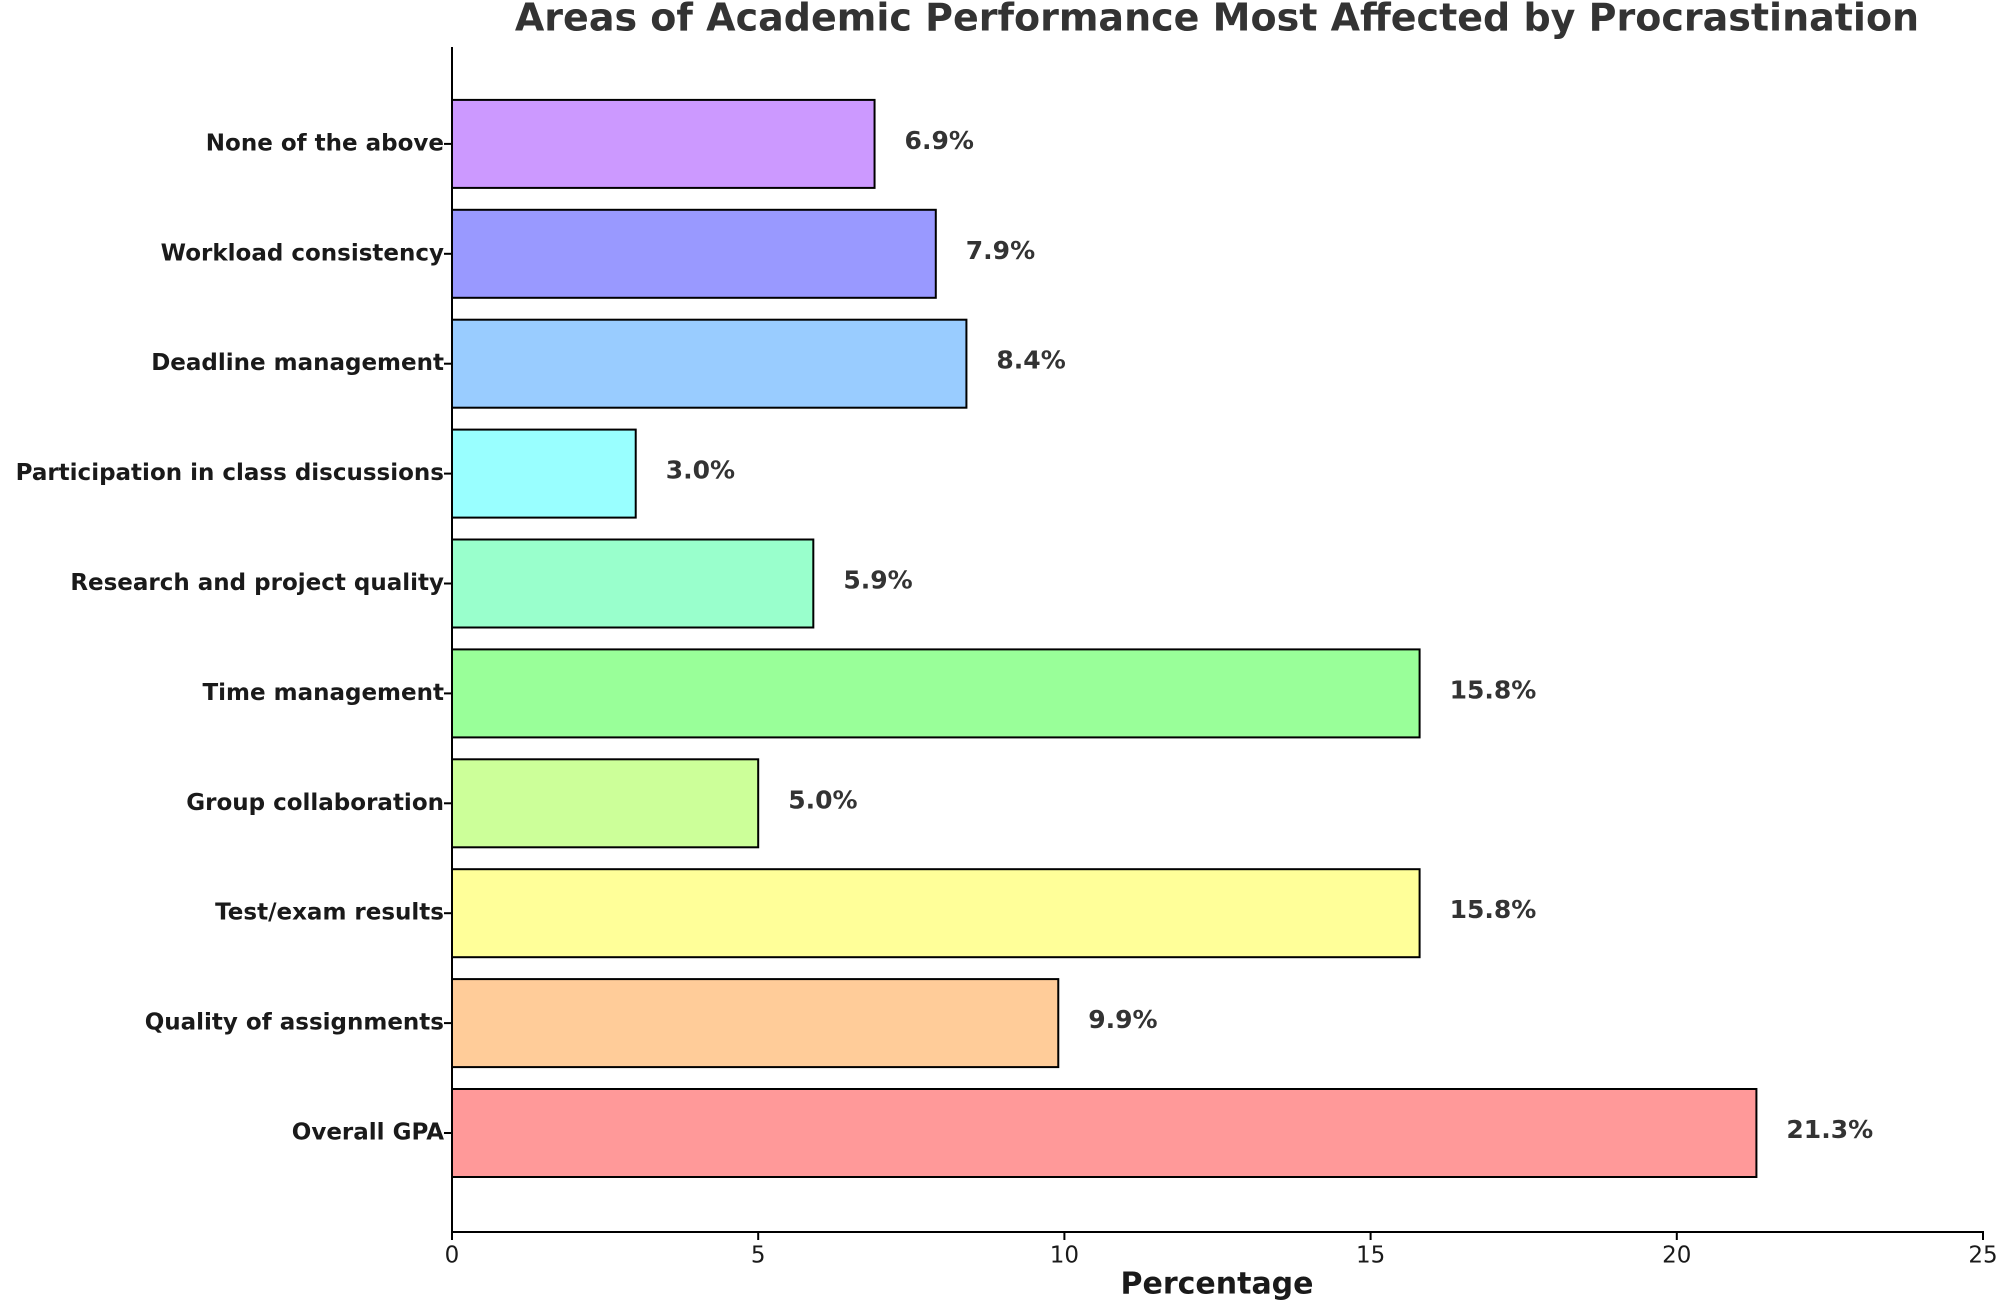  Describe the element at coordinates (939, 140) in the screenshot. I see `value-label: 6.9%` at that location.